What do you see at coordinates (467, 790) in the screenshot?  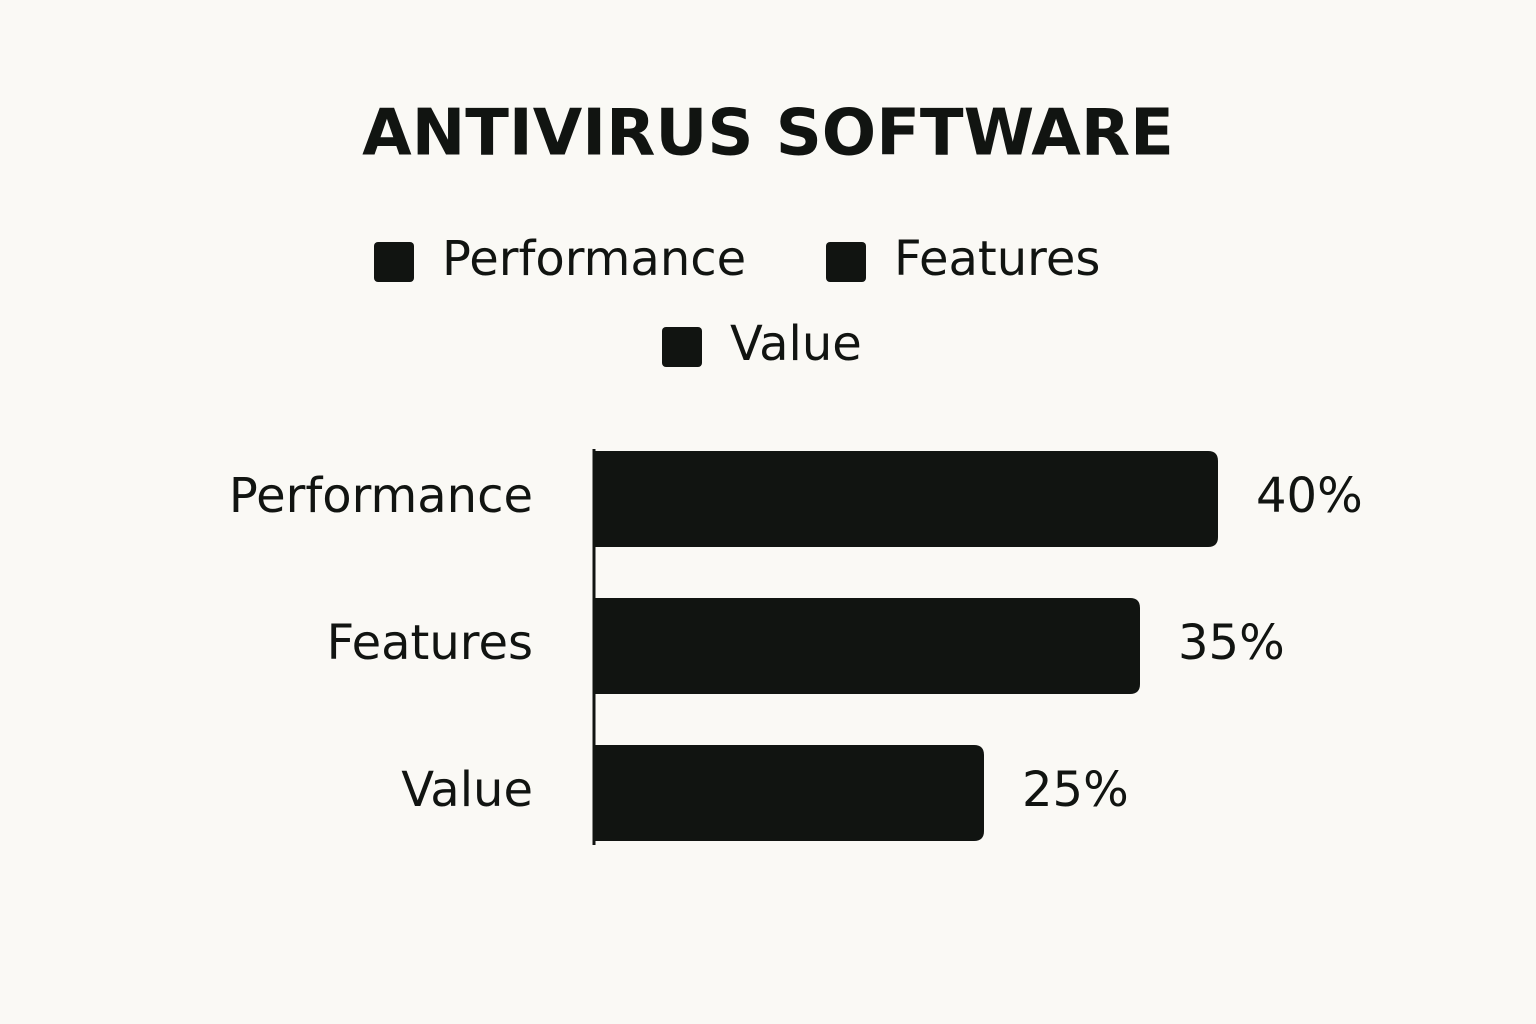 I see `category-label: Value` at bounding box center [467, 790].